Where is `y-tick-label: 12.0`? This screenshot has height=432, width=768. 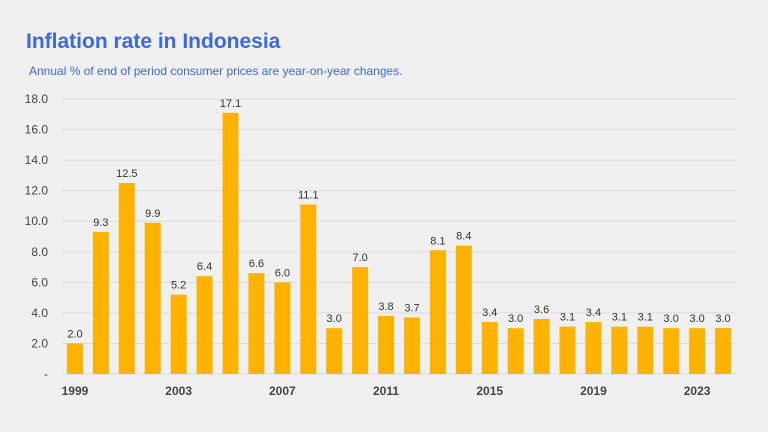
y-tick-label: 12.0 is located at coordinates (37, 191).